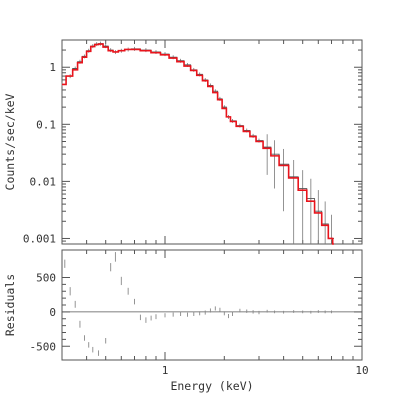  Describe the element at coordinates (10, 141) in the screenshot. I see `y-axis-label: Counts/sec/keV` at that location.